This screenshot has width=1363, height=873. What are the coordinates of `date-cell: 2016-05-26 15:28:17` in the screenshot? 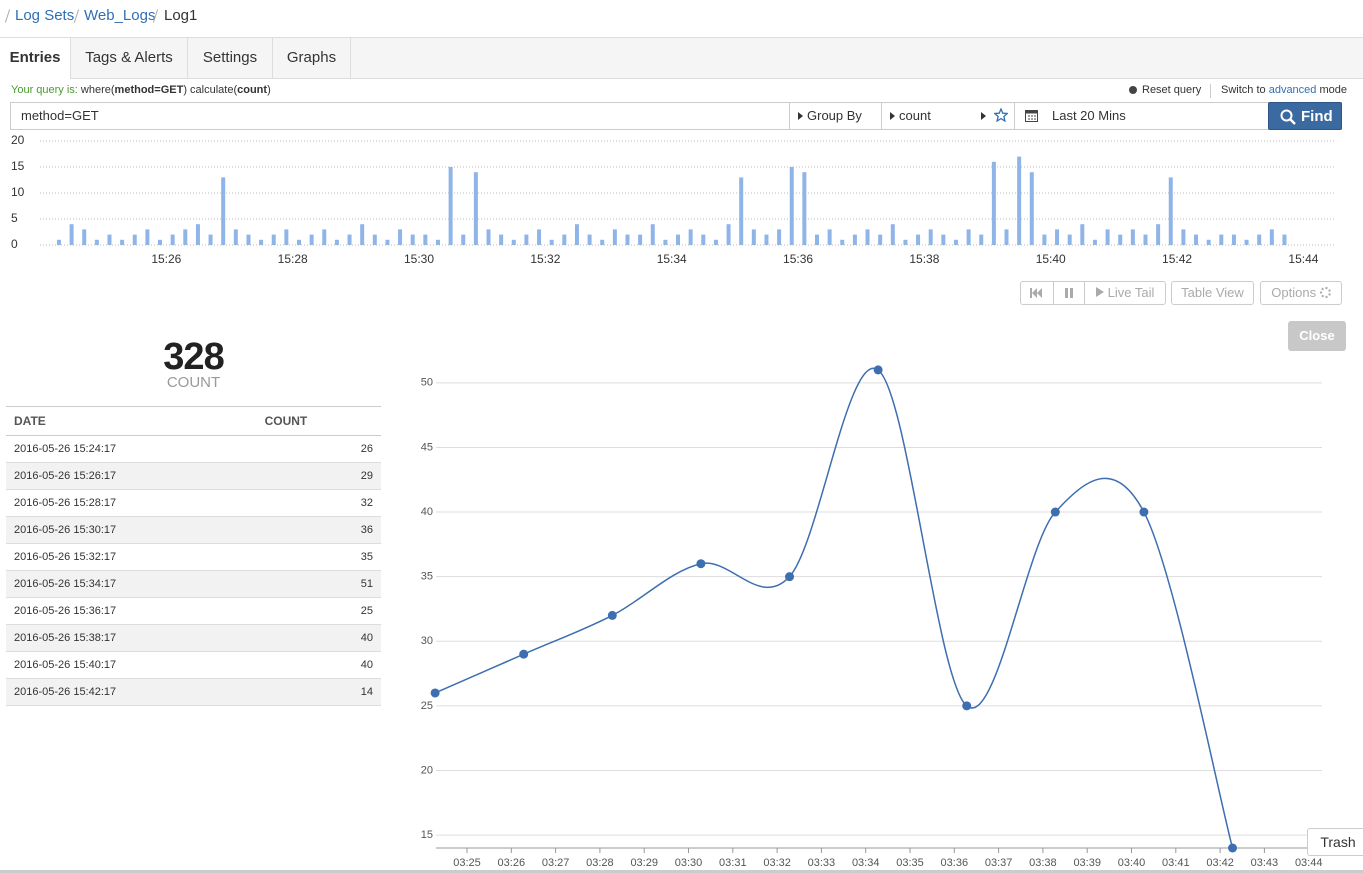 It's located at (131, 503).